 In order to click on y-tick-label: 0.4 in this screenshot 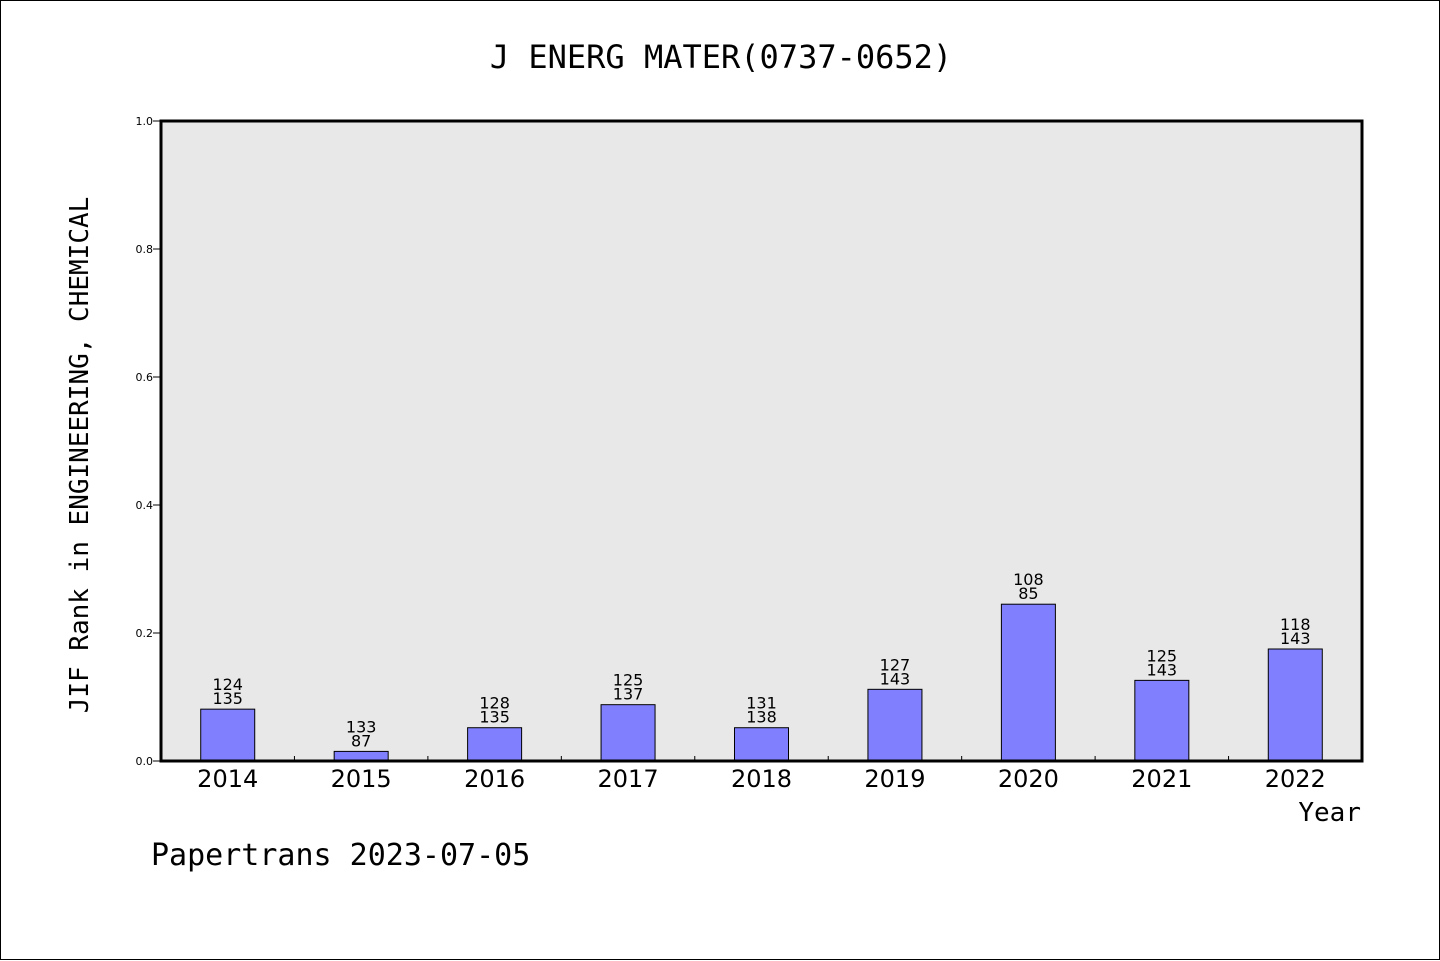, I will do `click(145, 505)`.